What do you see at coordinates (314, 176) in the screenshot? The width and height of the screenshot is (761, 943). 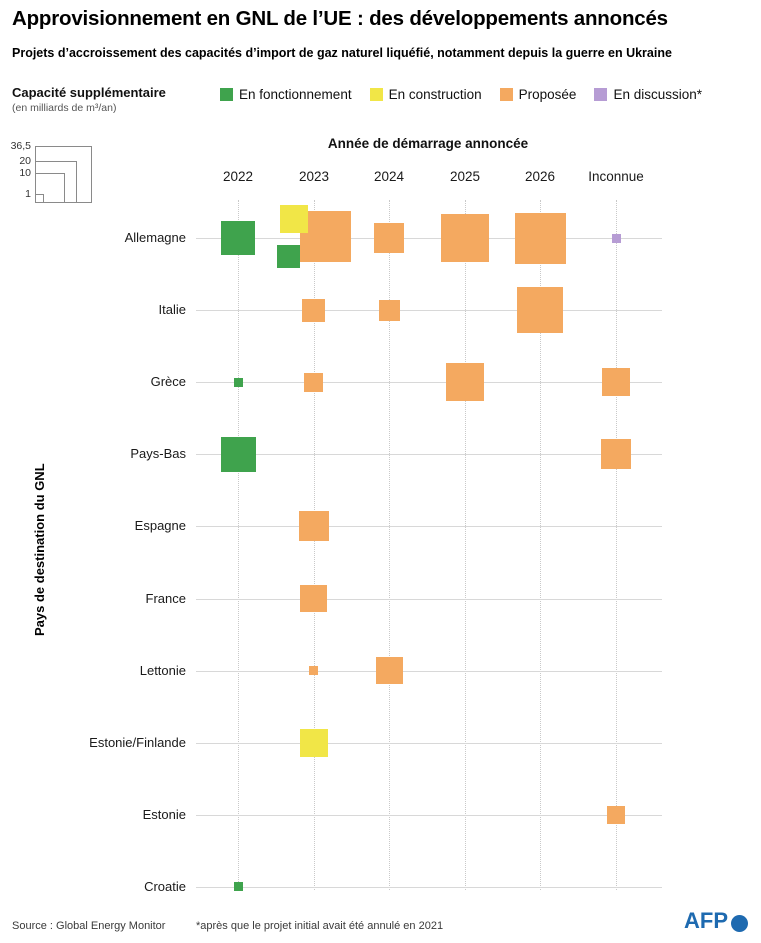 I see `column-header: 2023` at bounding box center [314, 176].